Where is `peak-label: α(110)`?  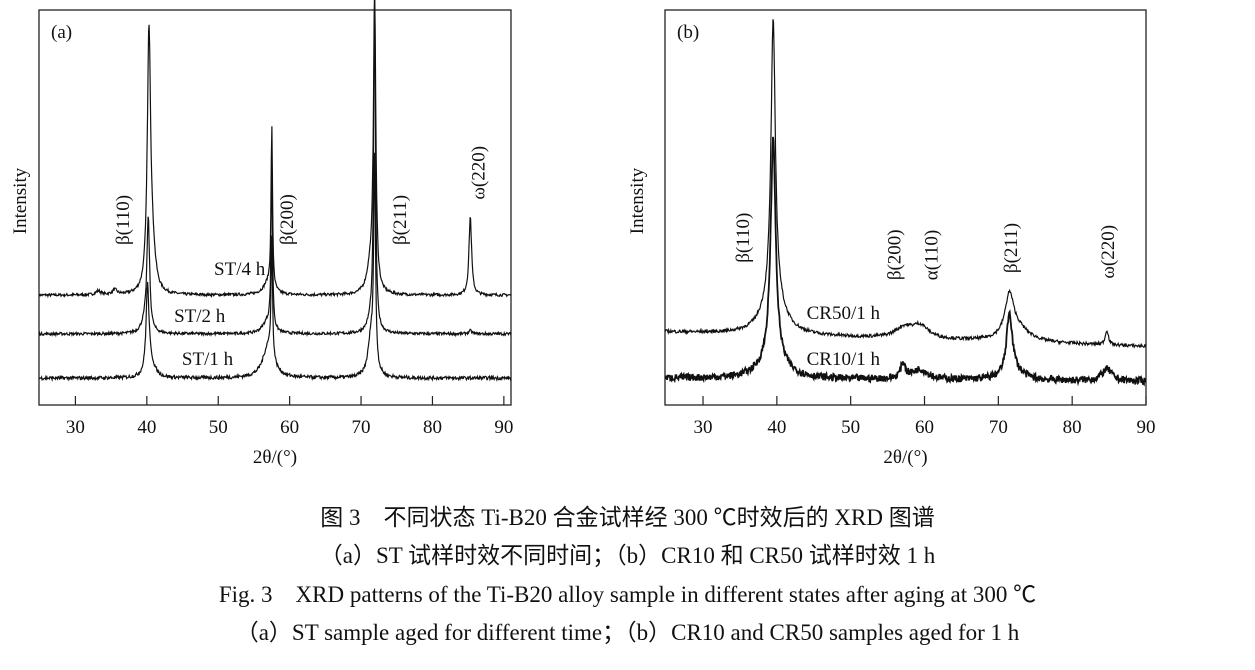 peak-label: α(110) is located at coordinates (931, 255).